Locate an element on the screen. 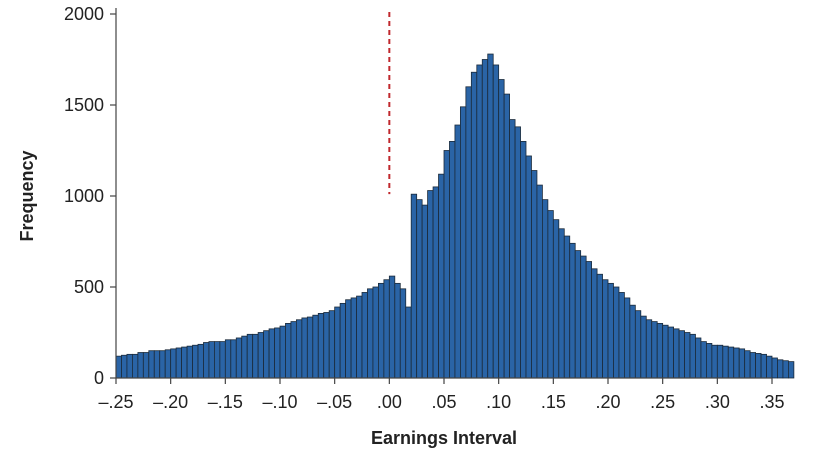 This screenshot has height=459, width=833. y-axis-ticks: 0 500 1000 1500 2000 is located at coordinates (90, 196).